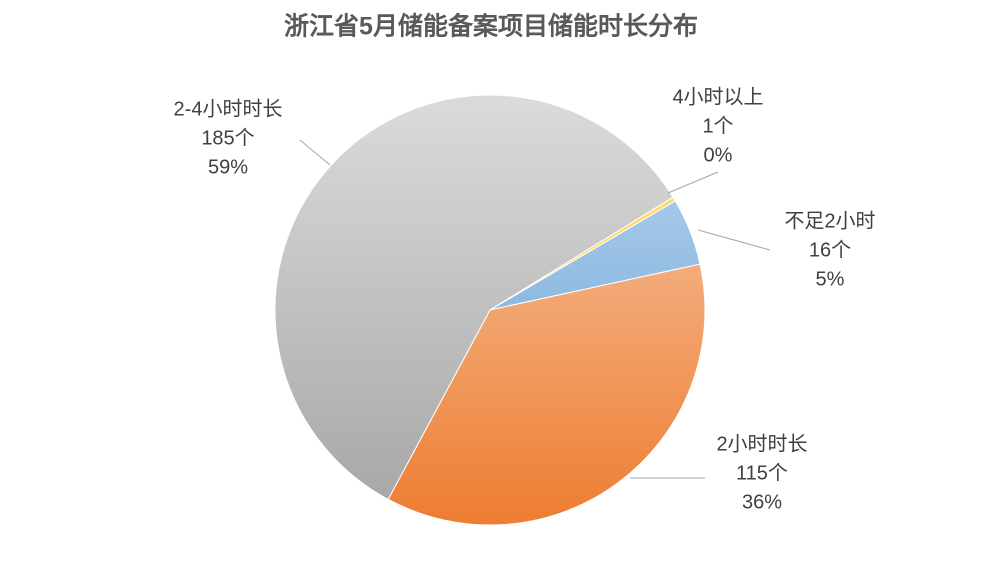  Describe the element at coordinates (762, 502) in the screenshot. I see `percent-label: 36%` at that location.